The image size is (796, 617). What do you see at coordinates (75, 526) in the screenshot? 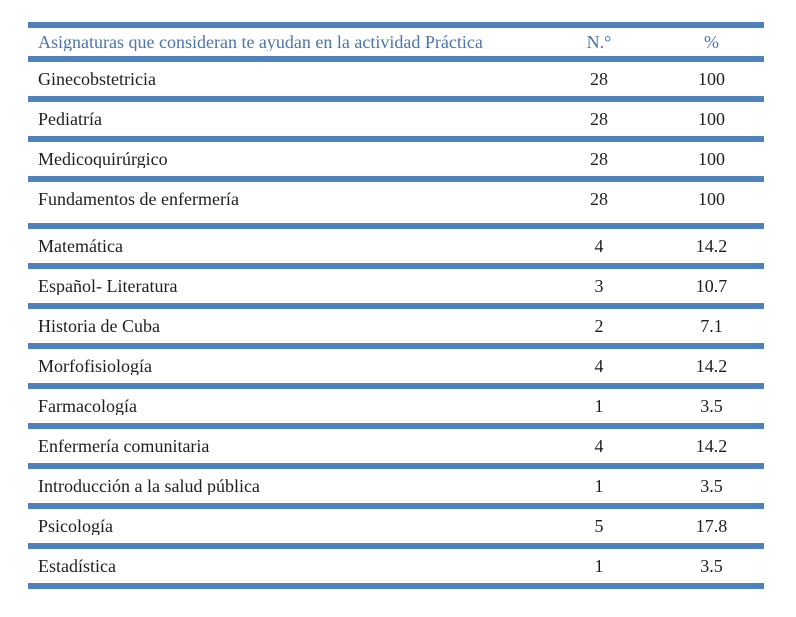
I see `subject-cell: Psicología` at bounding box center [75, 526].